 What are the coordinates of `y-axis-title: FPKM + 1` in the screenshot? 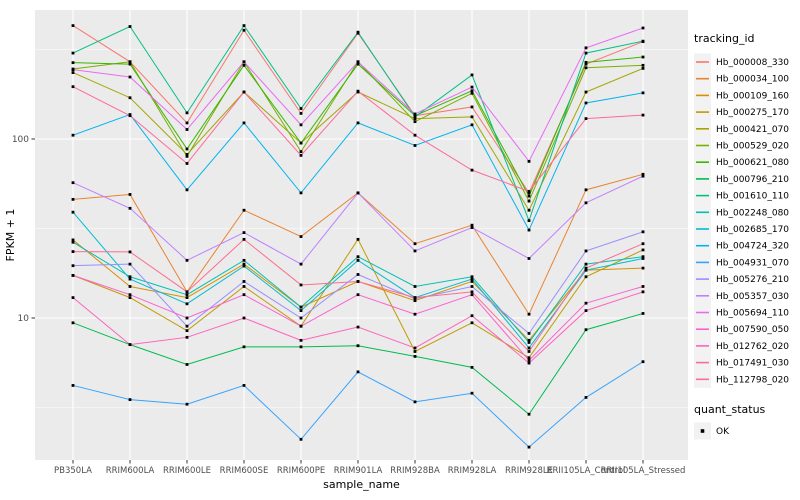 It's located at (10, 235).